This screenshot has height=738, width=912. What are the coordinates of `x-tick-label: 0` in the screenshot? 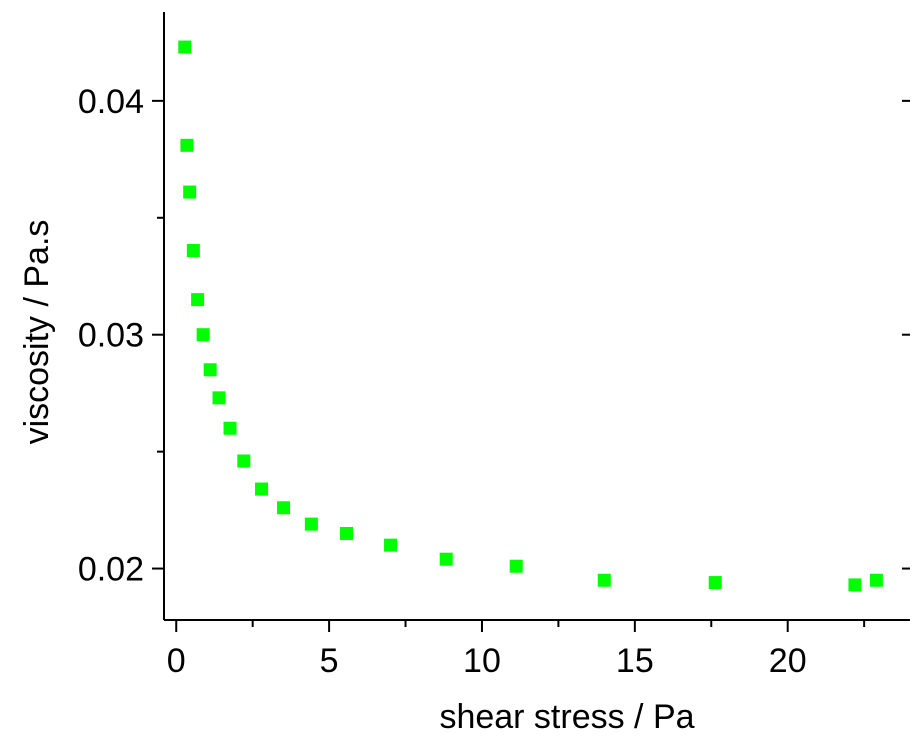 It's located at (176, 661).